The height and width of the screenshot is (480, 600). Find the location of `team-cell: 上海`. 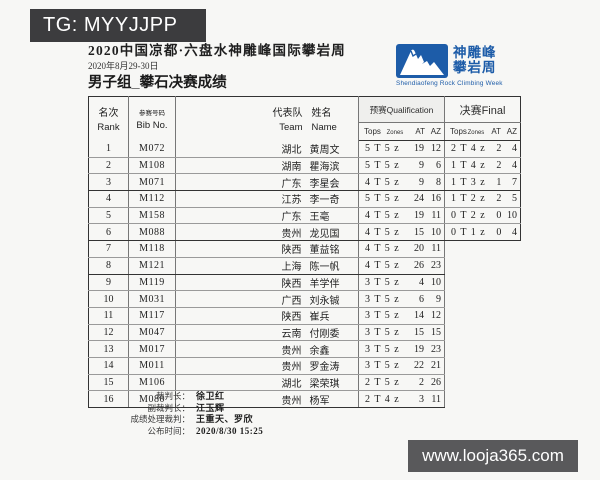

team-cell: 上海 is located at coordinates (242, 266).